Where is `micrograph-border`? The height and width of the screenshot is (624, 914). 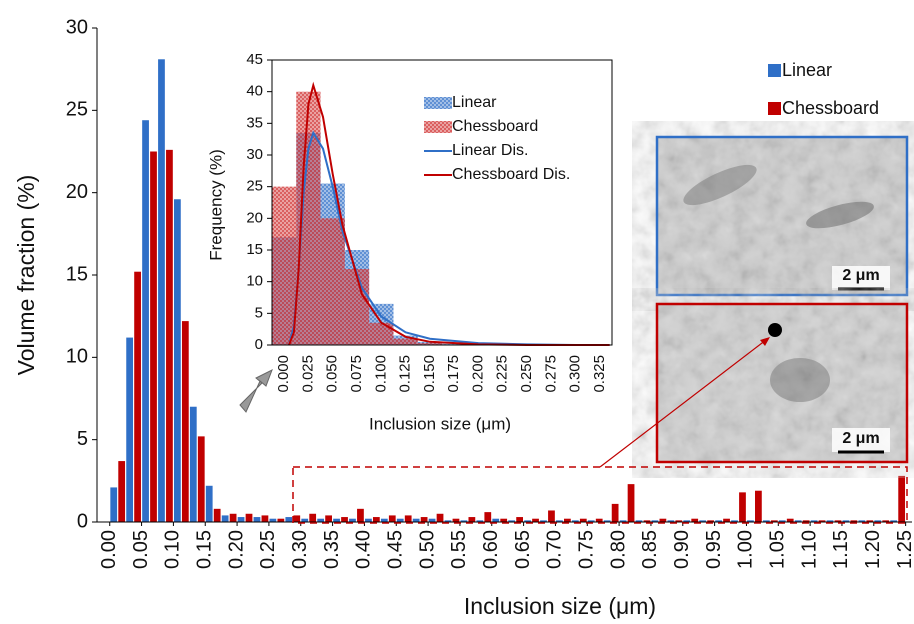
micrograph-border is located at coordinates (782, 216).